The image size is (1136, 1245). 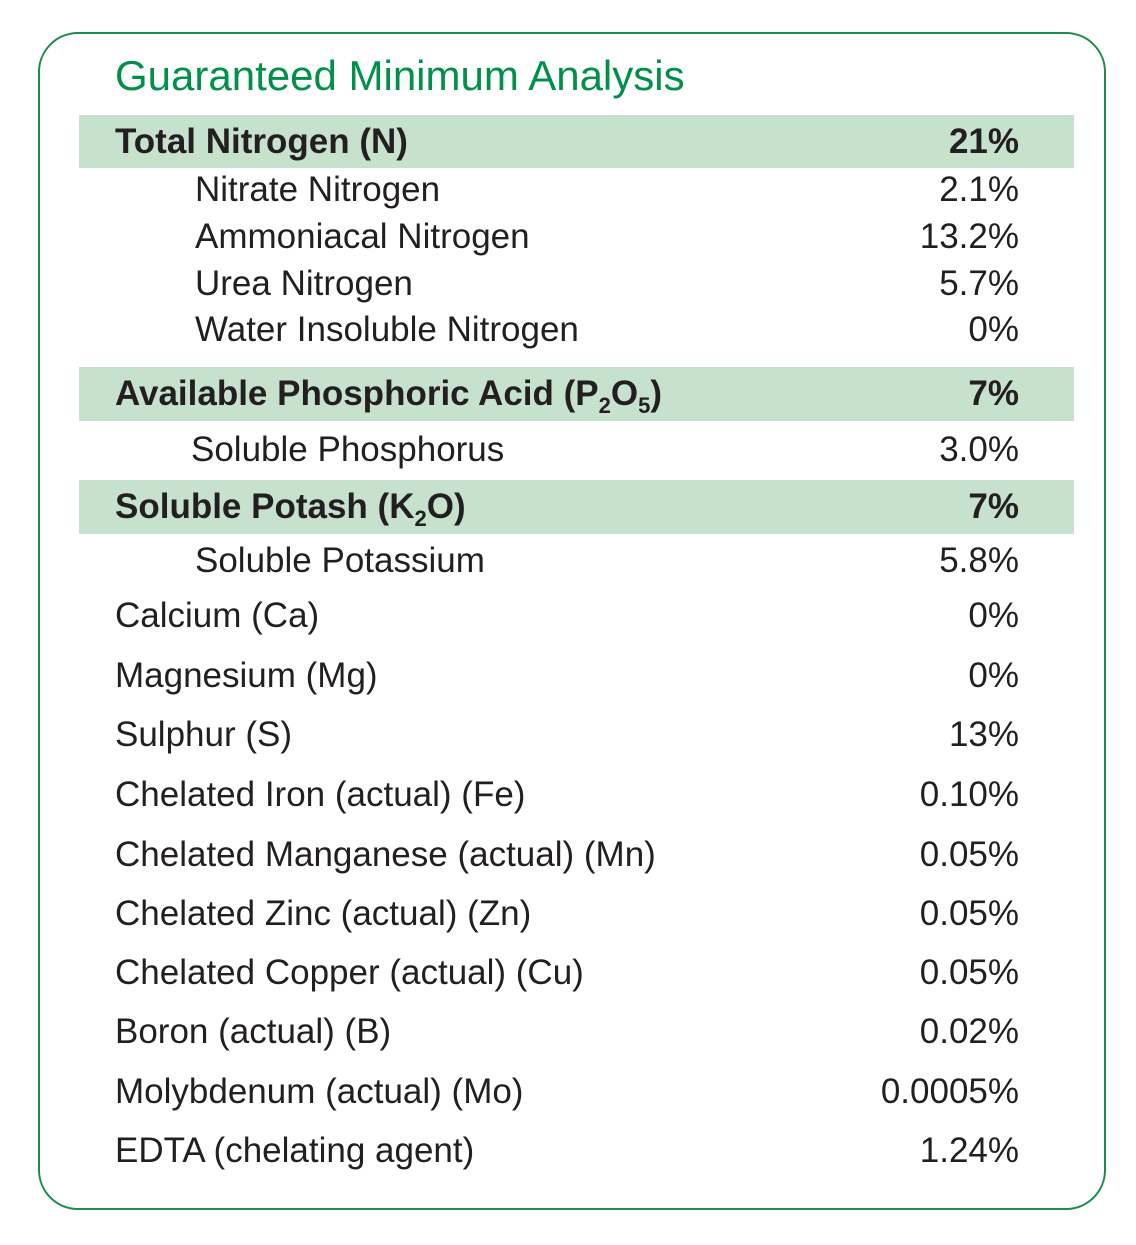 I want to click on row-label: Chelated Iron (actual) (Fe), so click(x=320, y=794).